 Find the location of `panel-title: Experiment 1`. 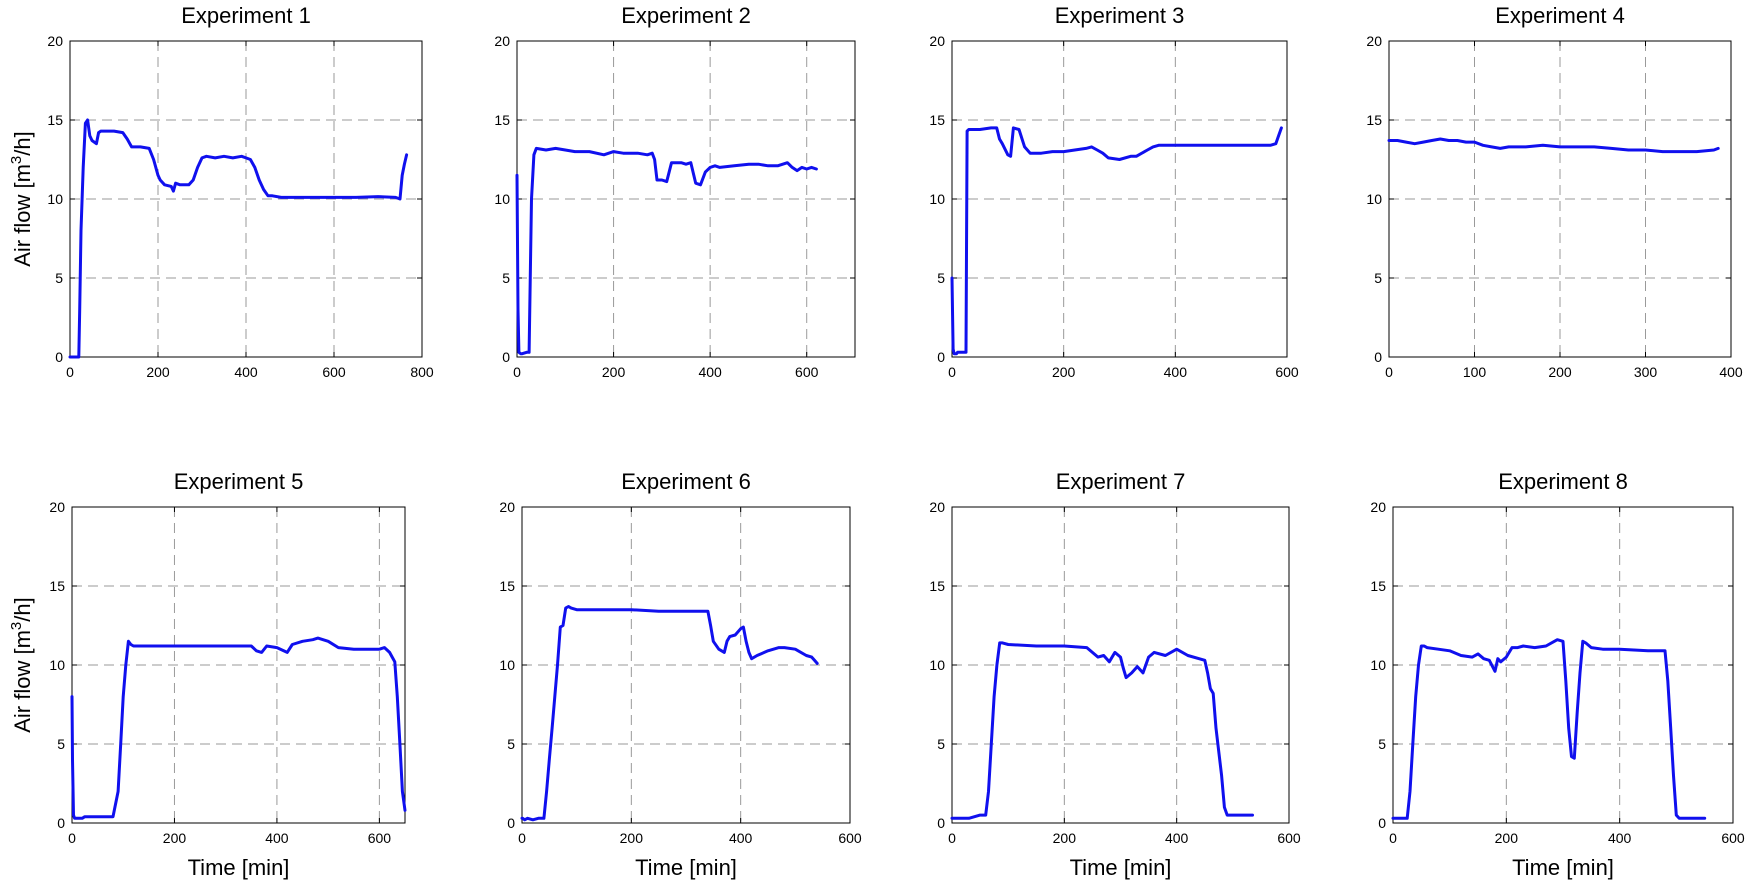

panel-title: Experiment 1 is located at coordinates (246, 15).